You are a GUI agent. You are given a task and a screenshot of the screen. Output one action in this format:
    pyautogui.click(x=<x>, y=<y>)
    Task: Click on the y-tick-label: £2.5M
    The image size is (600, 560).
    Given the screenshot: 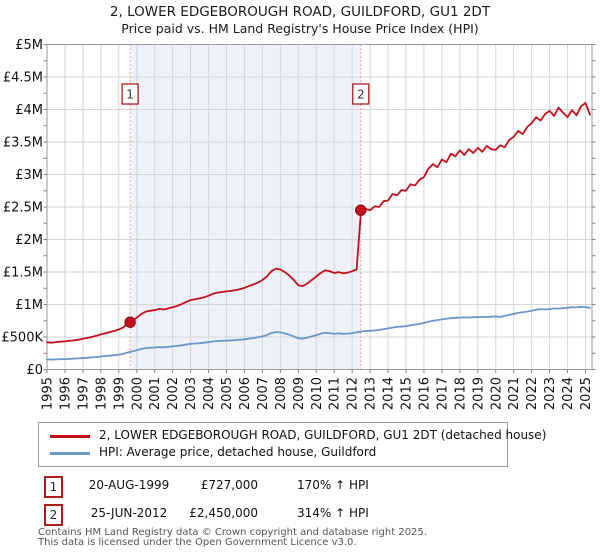 What is the action you would take?
    pyautogui.click(x=23, y=208)
    